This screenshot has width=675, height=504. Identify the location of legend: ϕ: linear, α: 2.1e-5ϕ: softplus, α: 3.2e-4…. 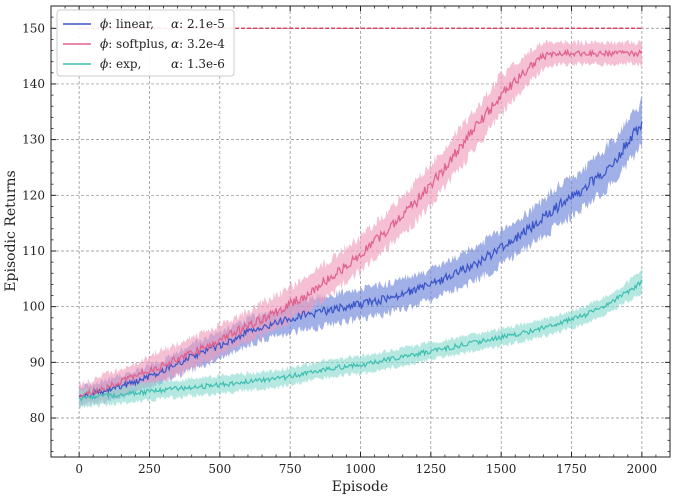
(145, 43).